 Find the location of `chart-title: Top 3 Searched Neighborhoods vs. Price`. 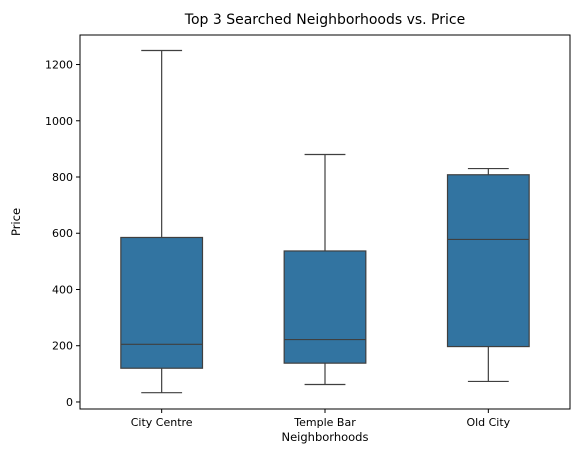

chart-title: Top 3 Searched Neighborhoods vs. Price is located at coordinates (324, 20).